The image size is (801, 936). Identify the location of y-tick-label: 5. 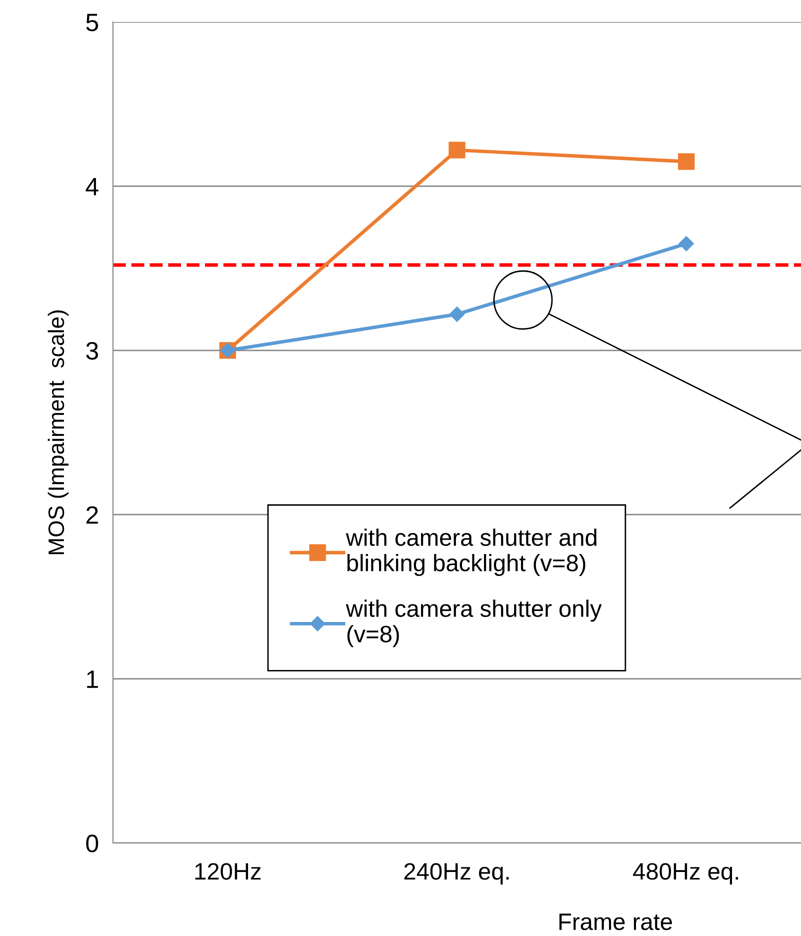
(92, 23).